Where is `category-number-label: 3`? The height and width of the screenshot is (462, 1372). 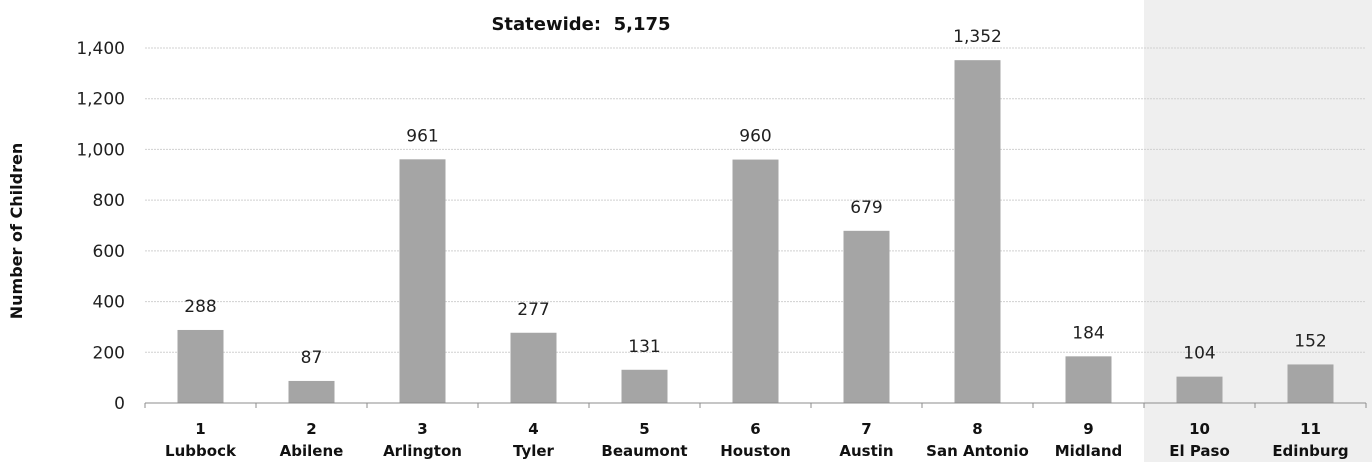 category-number-label: 3 is located at coordinates (422, 429).